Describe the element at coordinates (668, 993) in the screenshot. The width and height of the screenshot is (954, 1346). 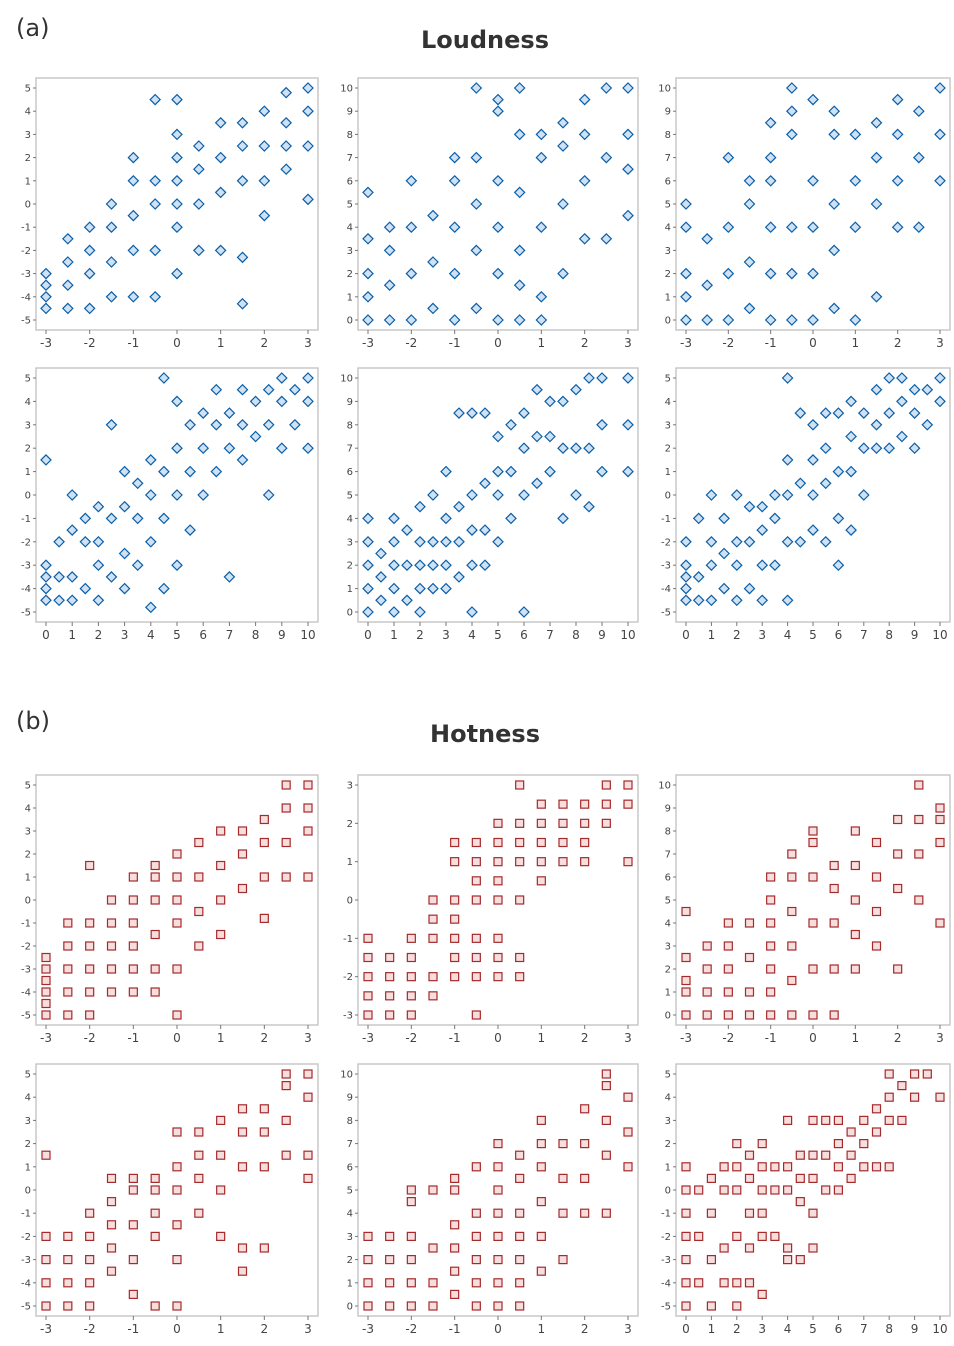
I see `y-tick-label: 1` at that location.